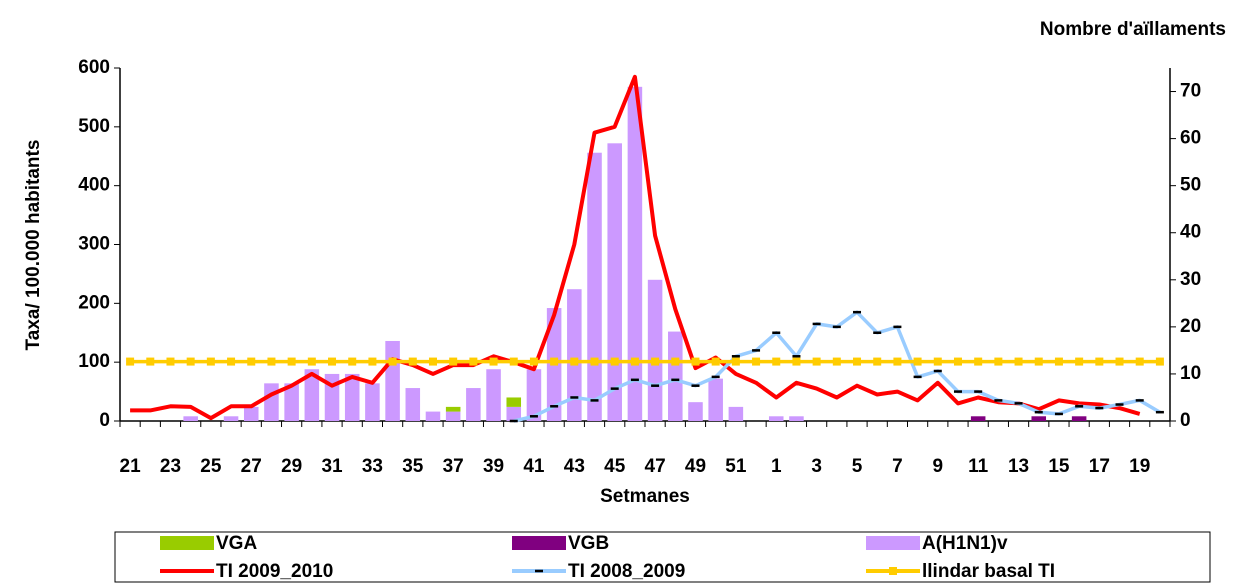  What do you see at coordinates (94, 67) in the screenshot?
I see `y-tick-label: 600` at bounding box center [94, 67].